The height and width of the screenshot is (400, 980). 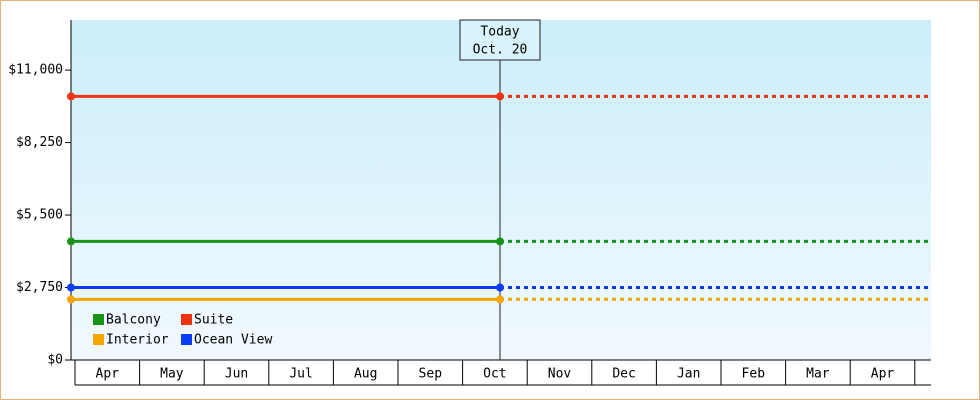 I want to click on x-tick-label: Mar, so click(x=818, y=374).